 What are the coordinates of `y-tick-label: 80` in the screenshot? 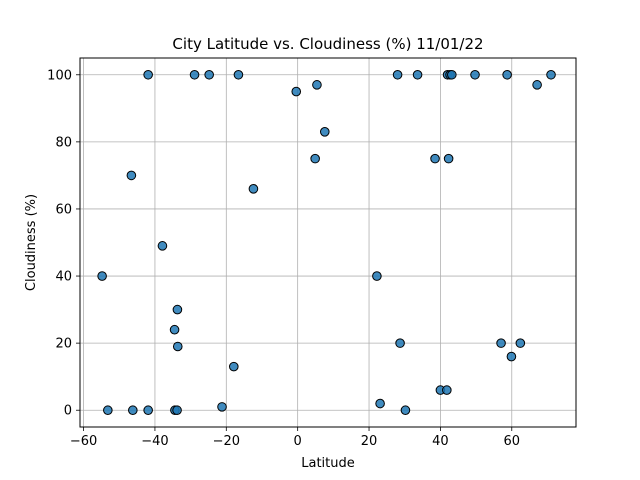 It's located at (63, 142).